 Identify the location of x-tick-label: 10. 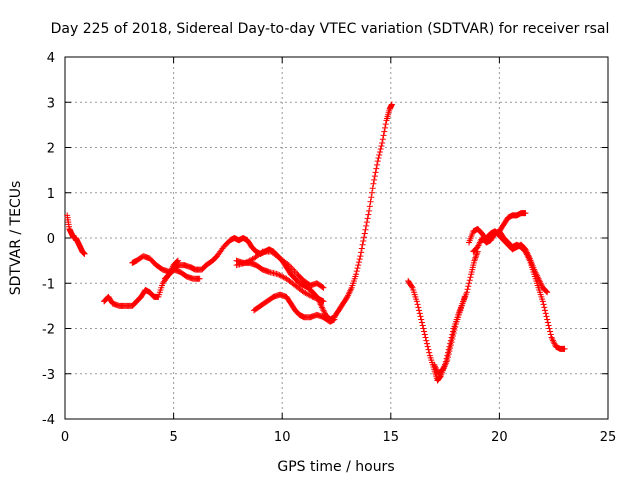
(282, 437).